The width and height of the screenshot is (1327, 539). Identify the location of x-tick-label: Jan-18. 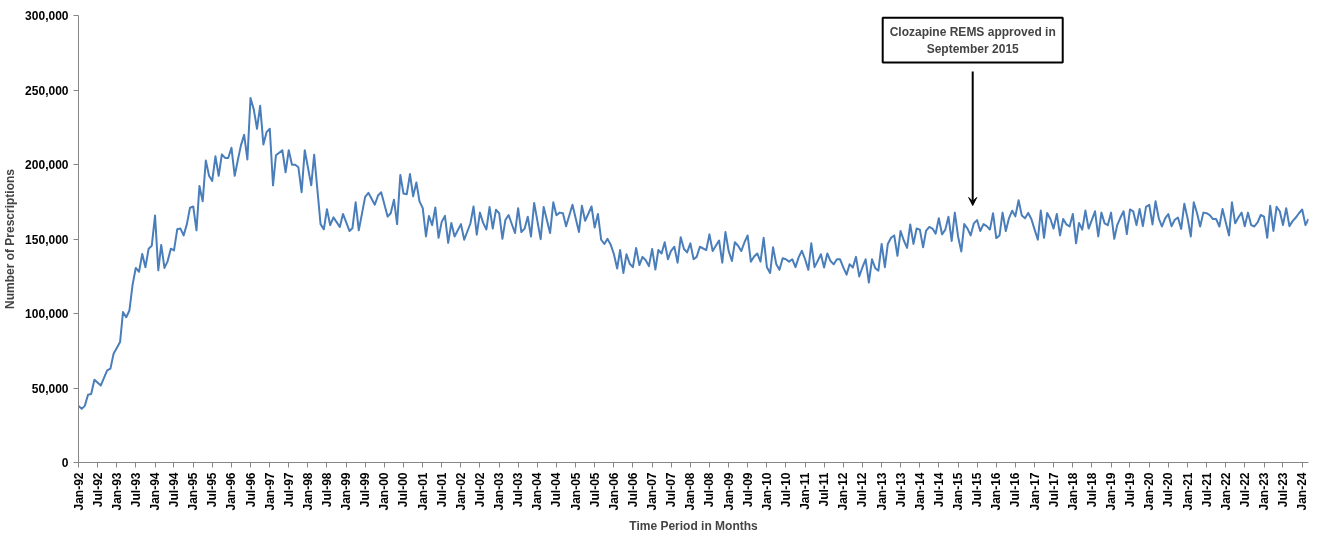
(1072, 491).